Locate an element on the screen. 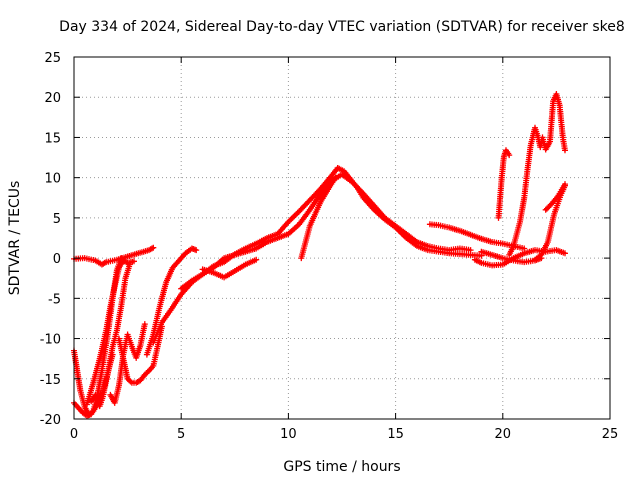 The image size is (640, 480). y-tick-label: -10 is located at coordinates (50, 340).